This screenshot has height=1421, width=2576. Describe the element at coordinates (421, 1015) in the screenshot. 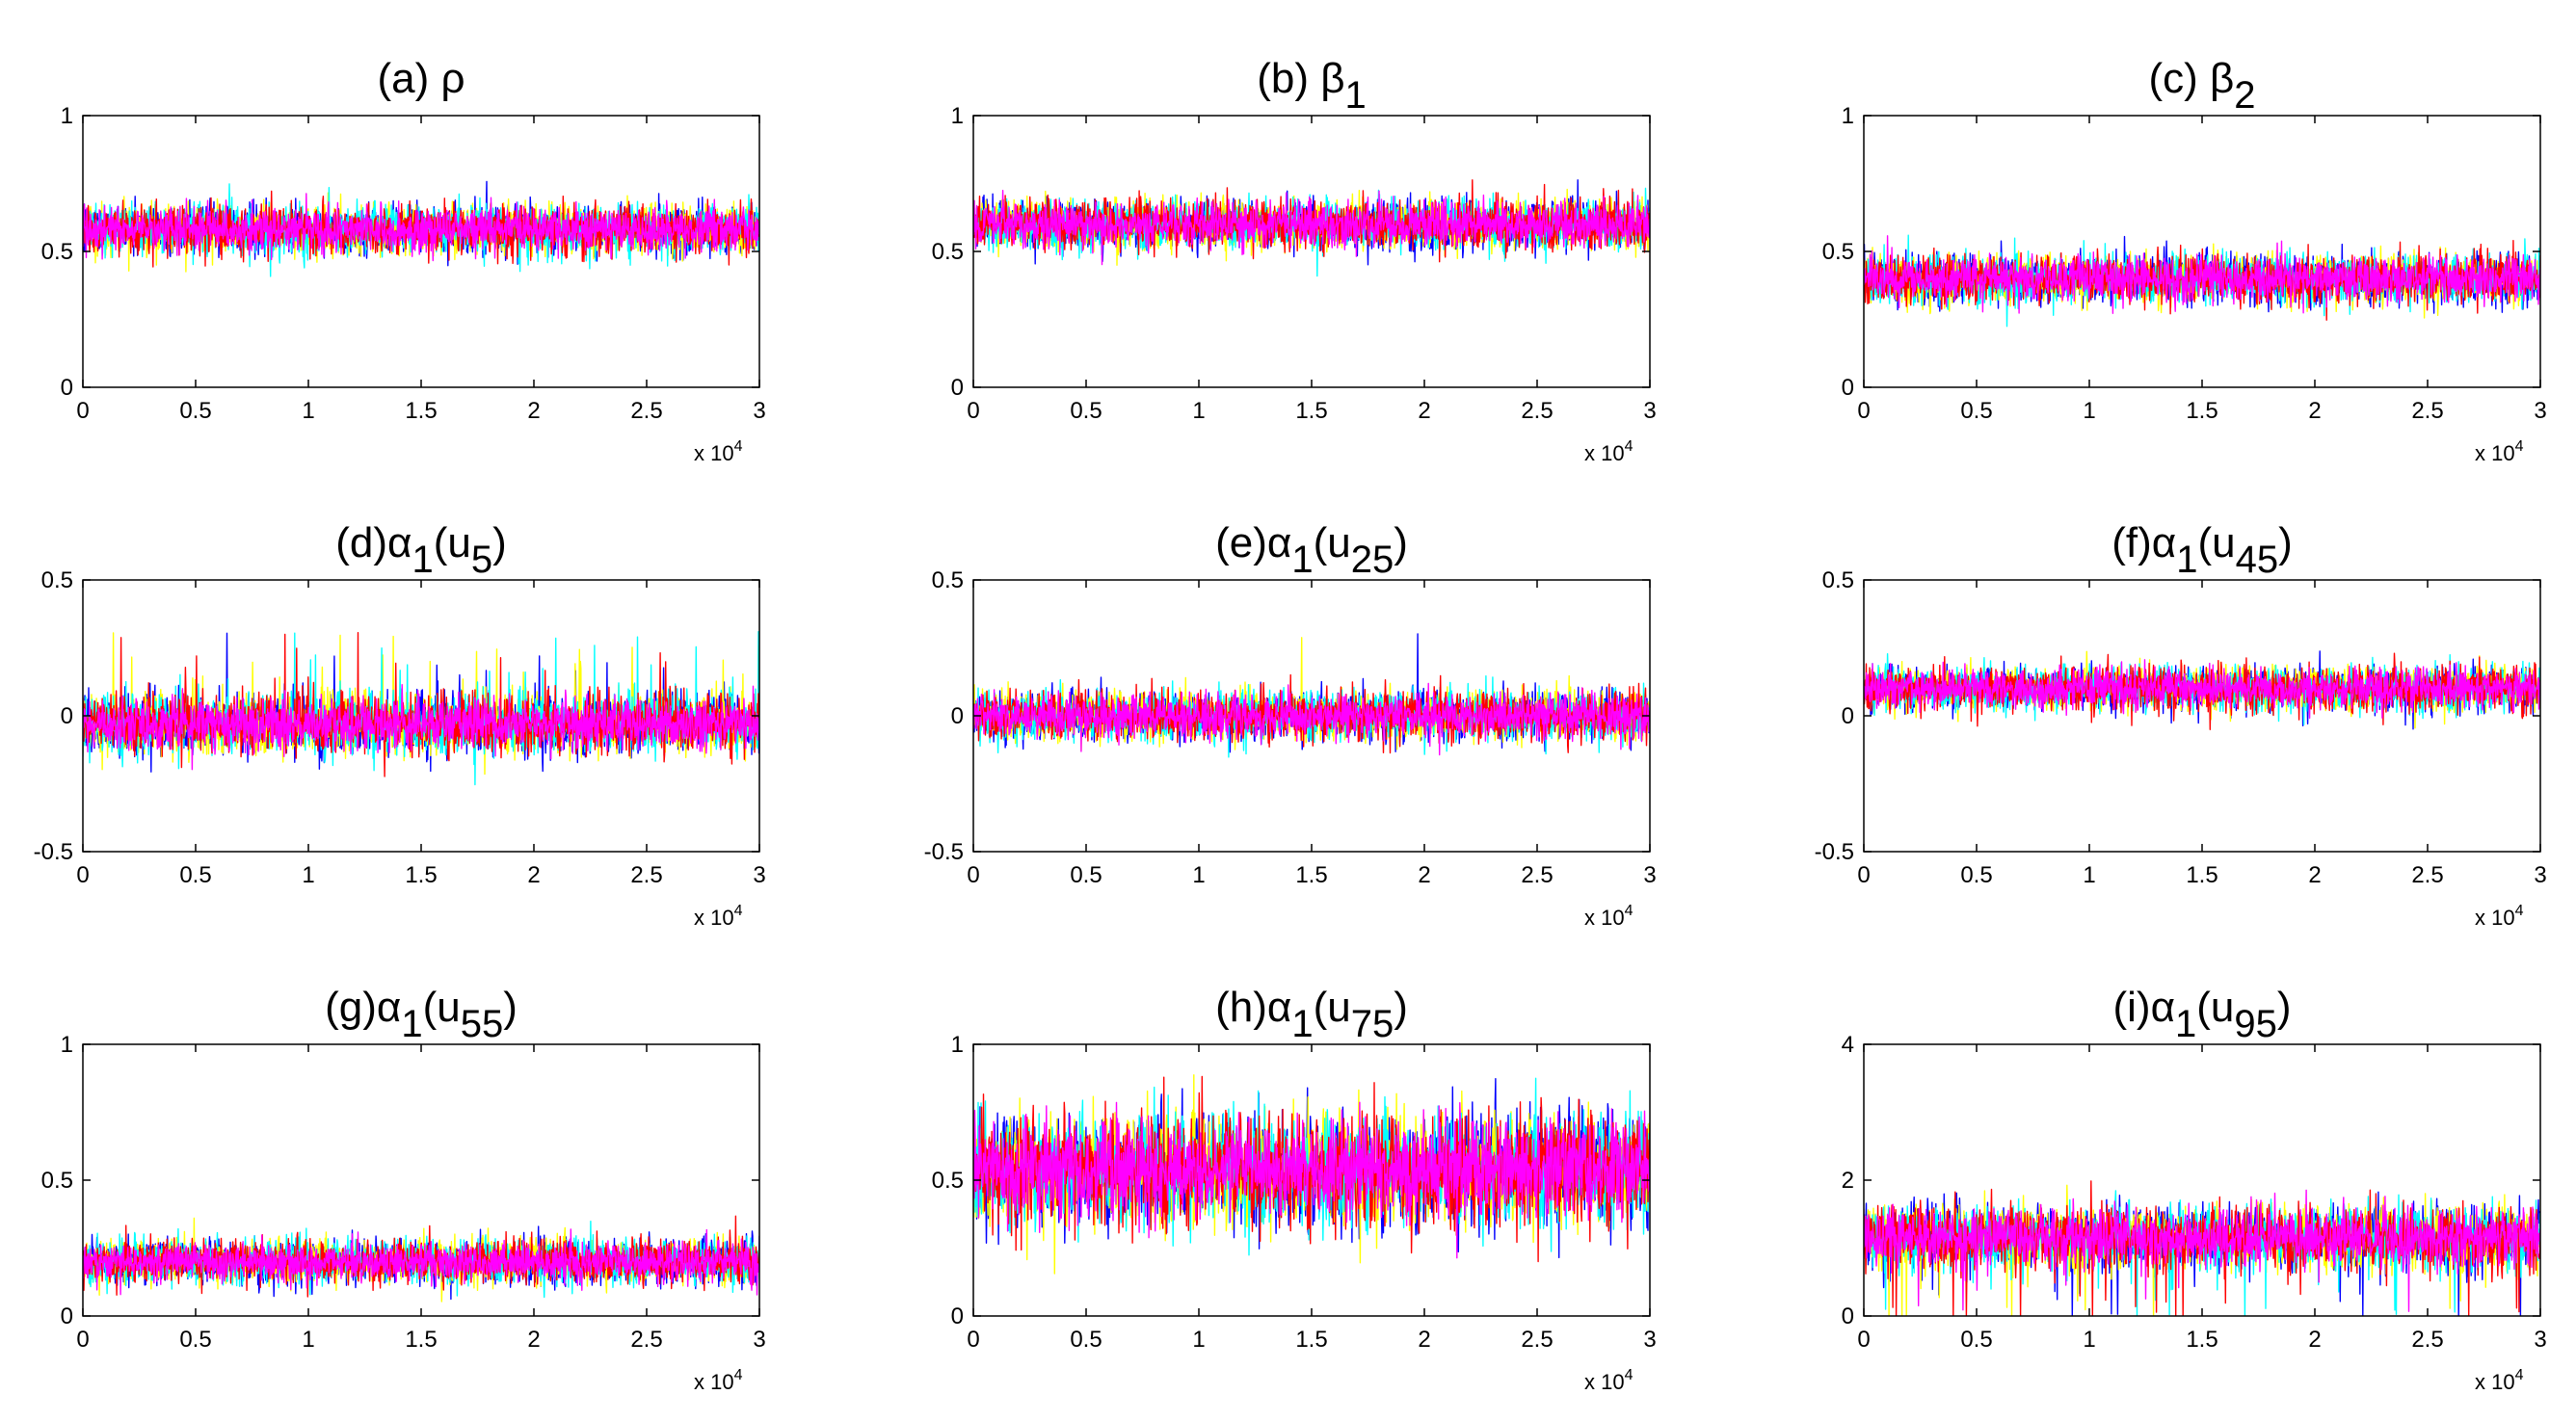

I see `subplot-title: (g)α1(u55)` at that location.